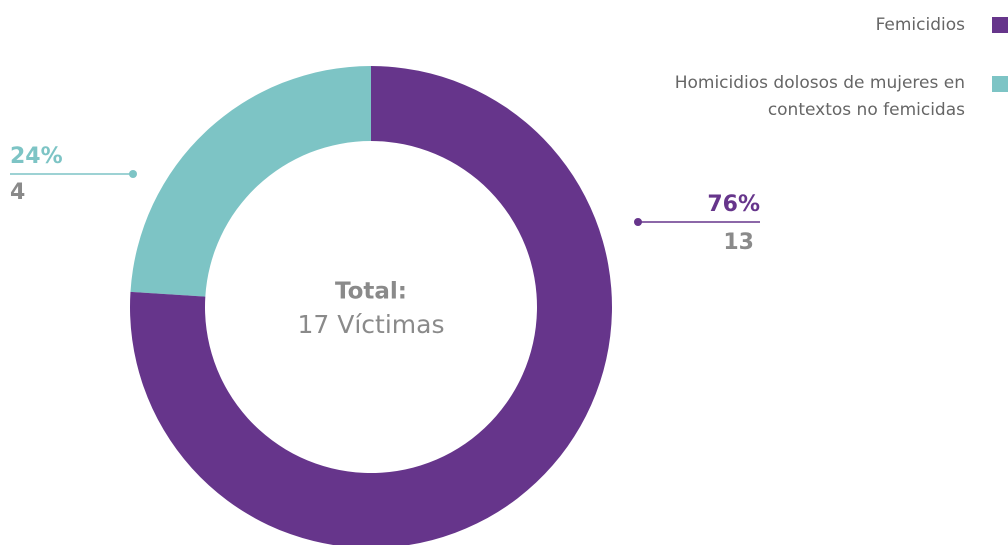 The width and height of the screenshot is (1008, 545). What do you see at coordinates (371, 292) in the screenshot?
I see `center-title: Total:` at bounding box center [371, 292].